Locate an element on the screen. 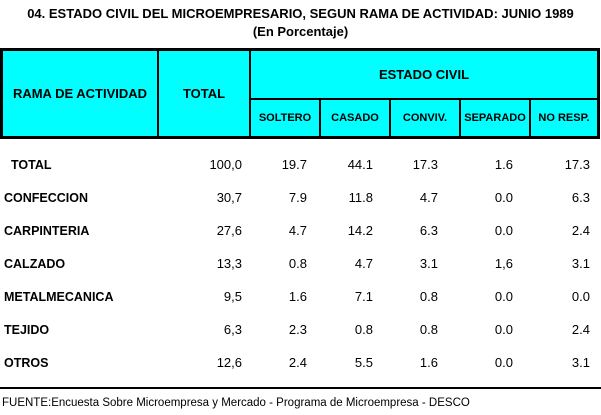 The image size is (601, 415). cell-total: 9,5 is located at coordinates (232, 296).